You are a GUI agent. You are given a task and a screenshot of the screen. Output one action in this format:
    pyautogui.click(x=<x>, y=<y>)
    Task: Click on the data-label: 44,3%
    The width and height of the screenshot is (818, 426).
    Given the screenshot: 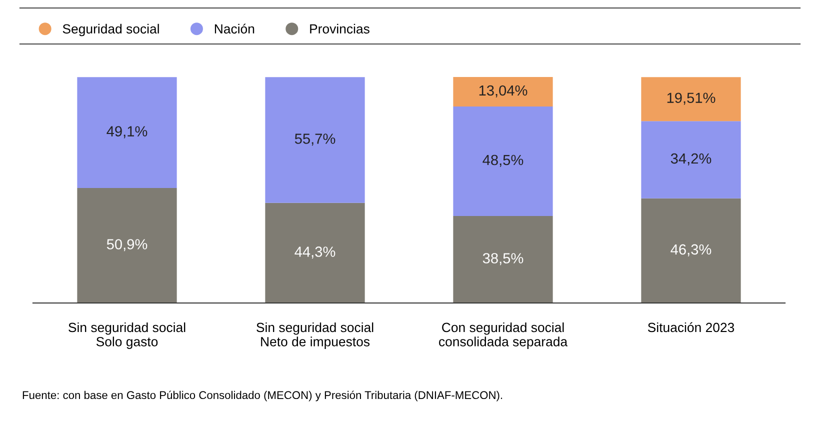 What is the action you would take?
    pyautogui.click(x=315, y=252)
    